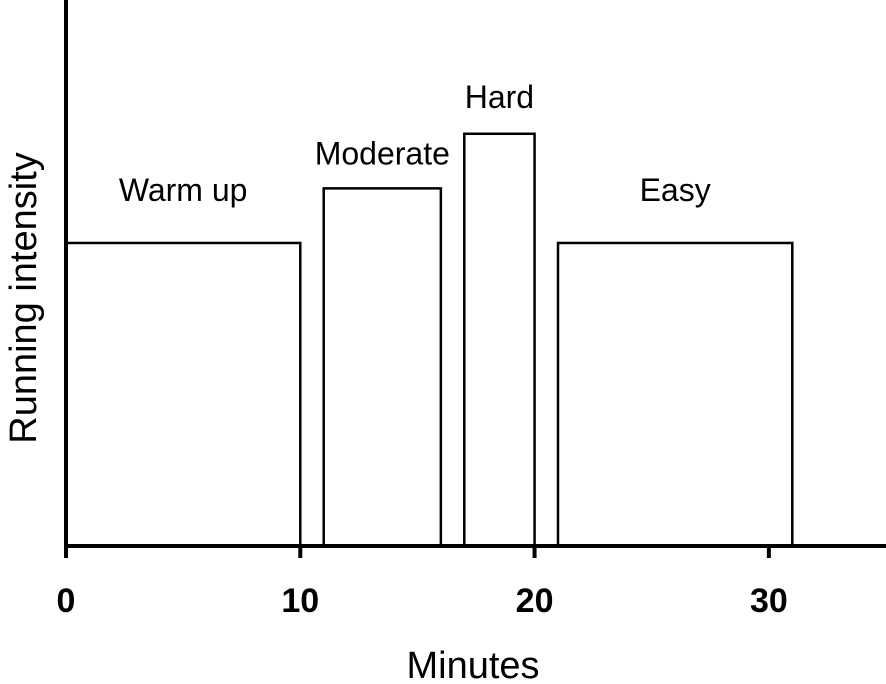 This screenshot has height=684, width=886. What do you see at coordinates (24, 298) in the screenshot?
I see `y-axis-title: Running intensity` at bounding box center [24, 298].